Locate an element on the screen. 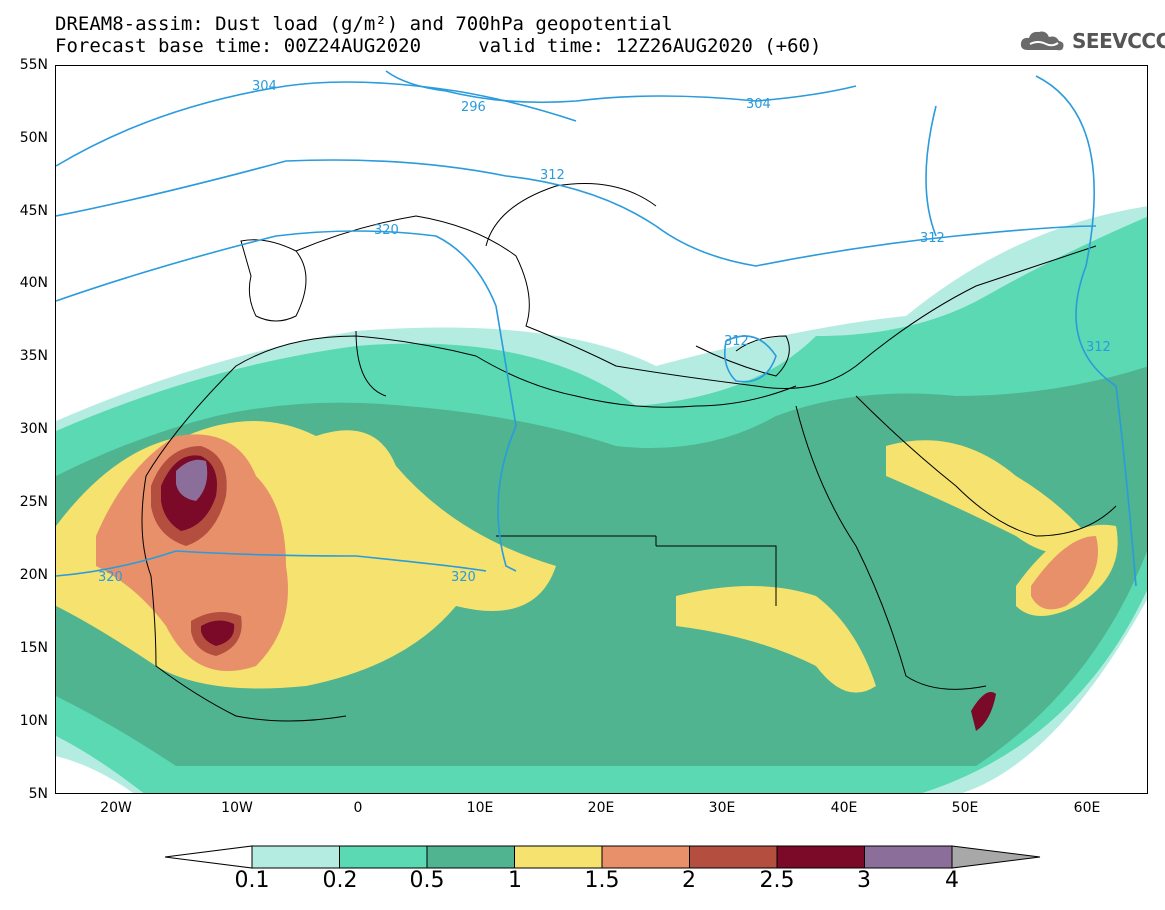 This screenshot has height=910, width=1165. lat-label: 45N is located at coordinates (33, 211).